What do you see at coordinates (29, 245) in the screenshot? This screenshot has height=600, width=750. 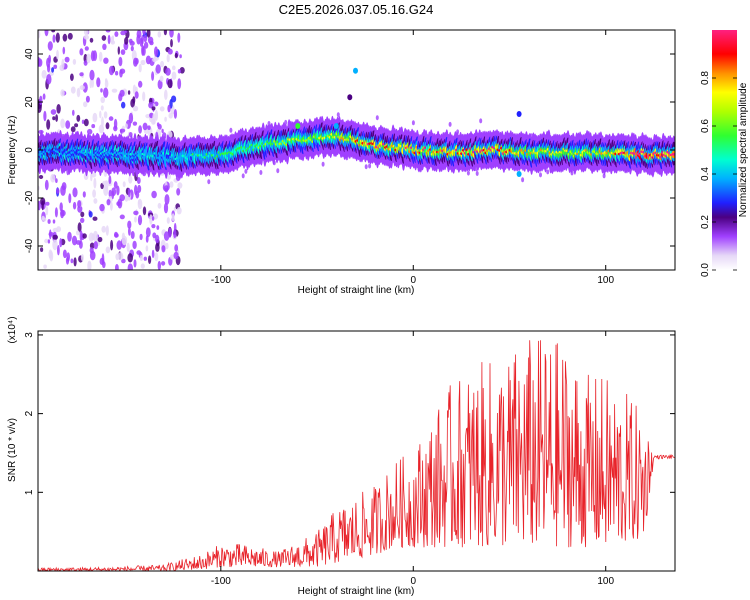 I see `spectrogram-y-tick-label: -40` at bounding box center [29, 245].